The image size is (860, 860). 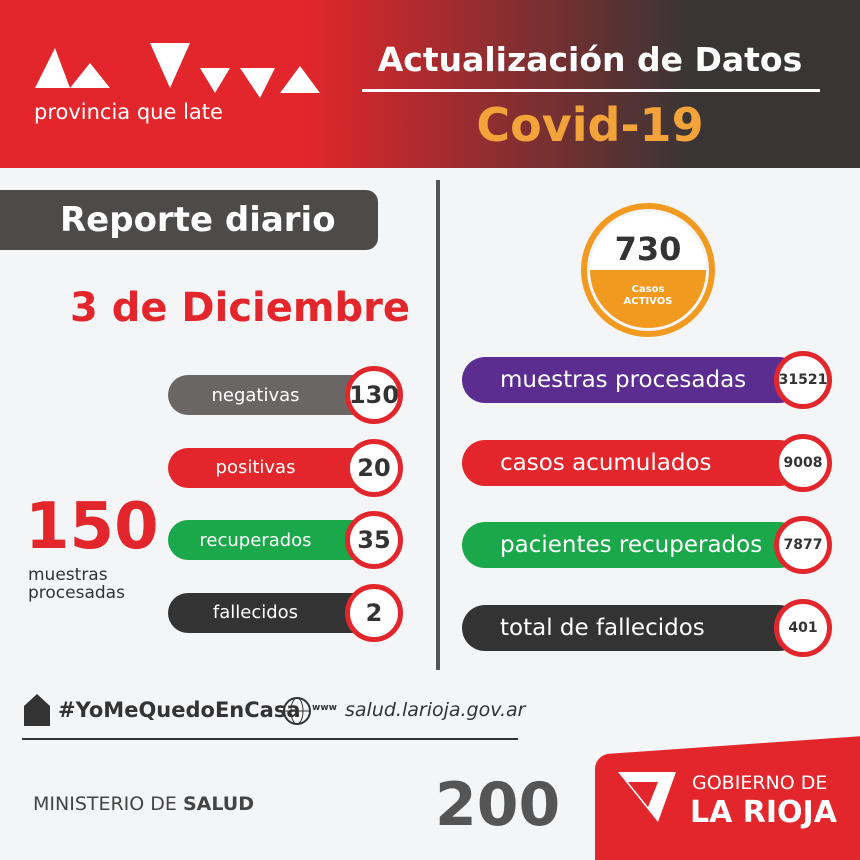 I want to click on website: salud.larioja.gov.ar, so click(x=435, y=710).